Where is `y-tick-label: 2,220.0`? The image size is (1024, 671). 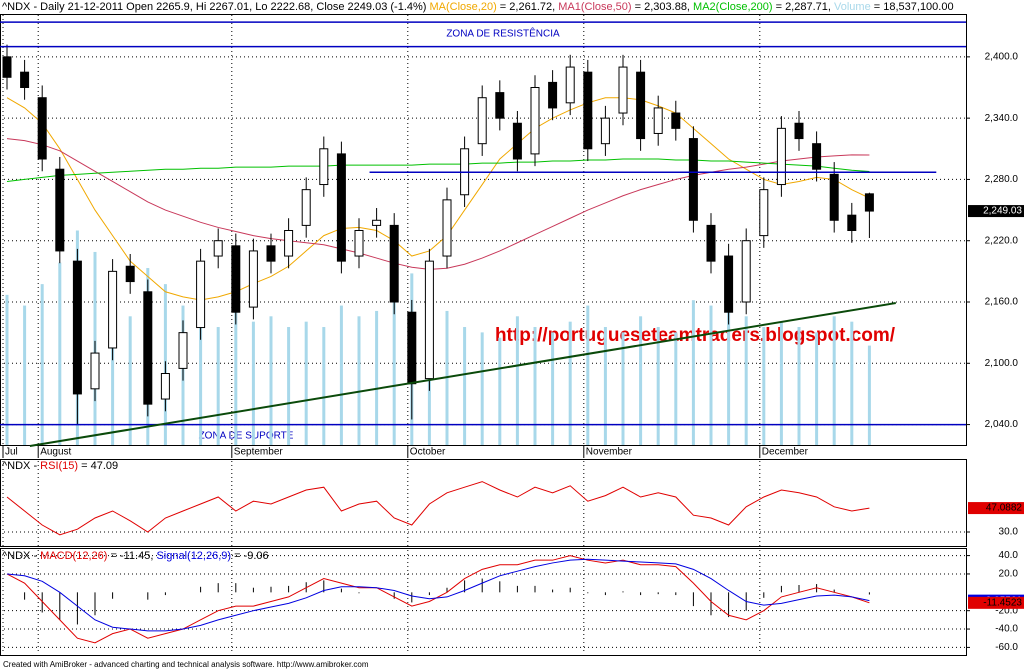 y-tick-label: 2,220.0 is located at coordinates (1002, 240).